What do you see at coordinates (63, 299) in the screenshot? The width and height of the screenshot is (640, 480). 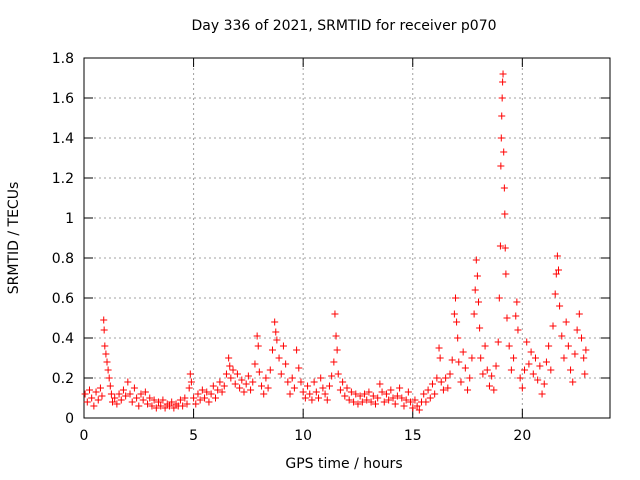 I see `y-tick-label: 0.6` at bounding box center [63, 299].